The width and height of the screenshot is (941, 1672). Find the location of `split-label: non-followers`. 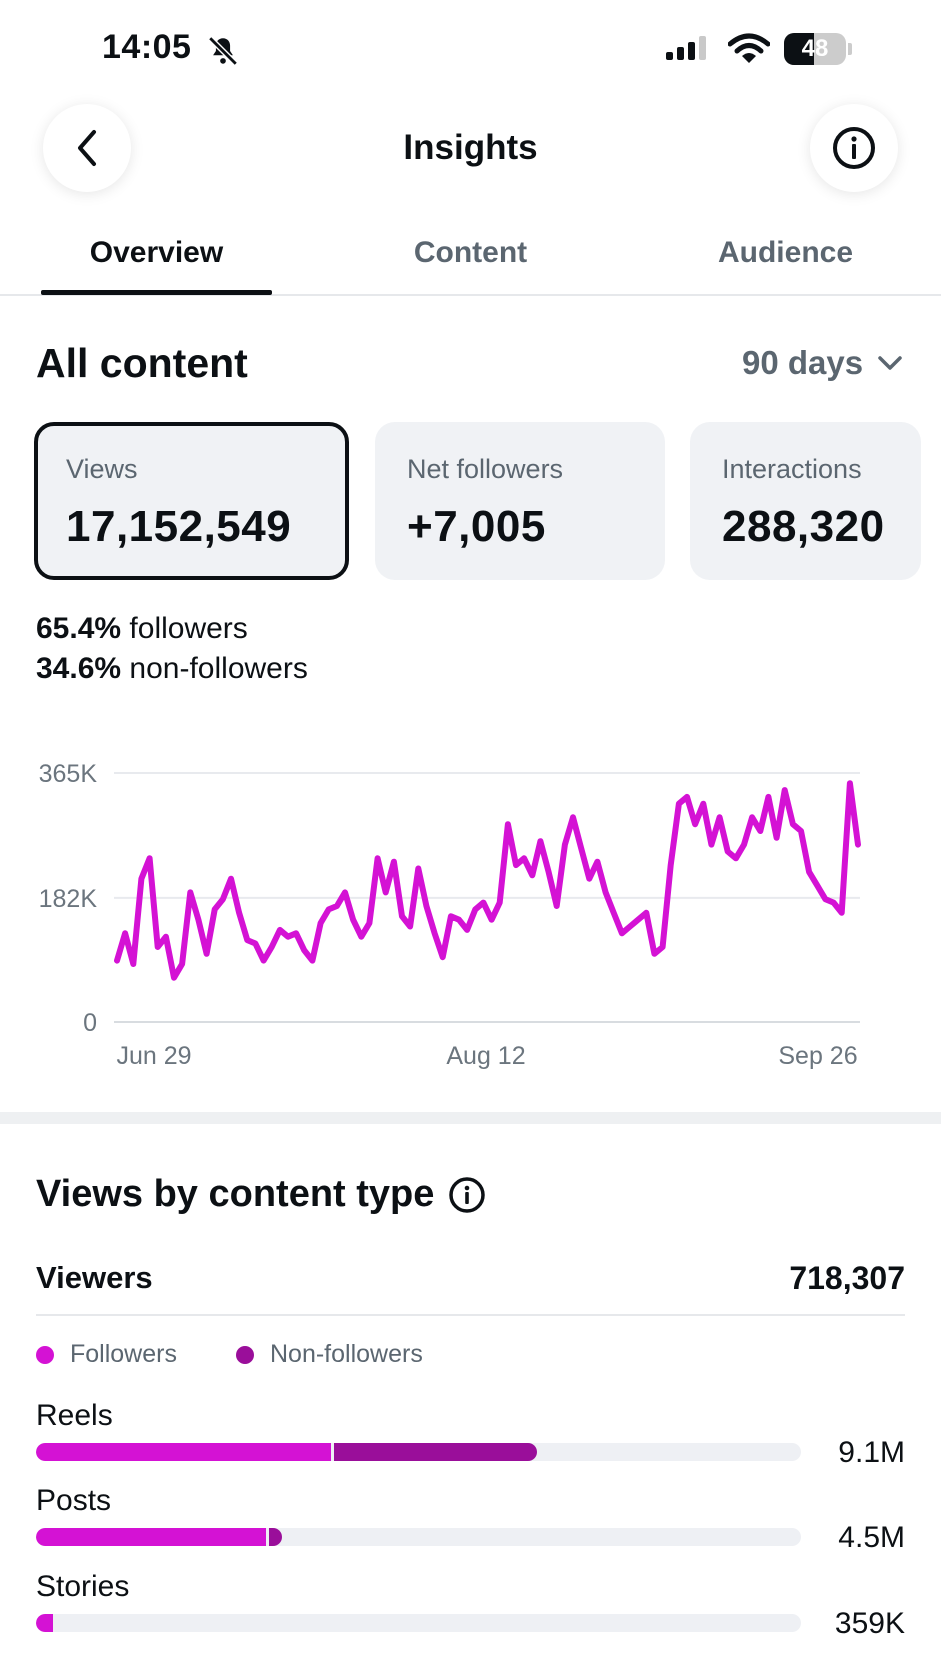

split-label: non-followers is located at coordinates (218, 668).